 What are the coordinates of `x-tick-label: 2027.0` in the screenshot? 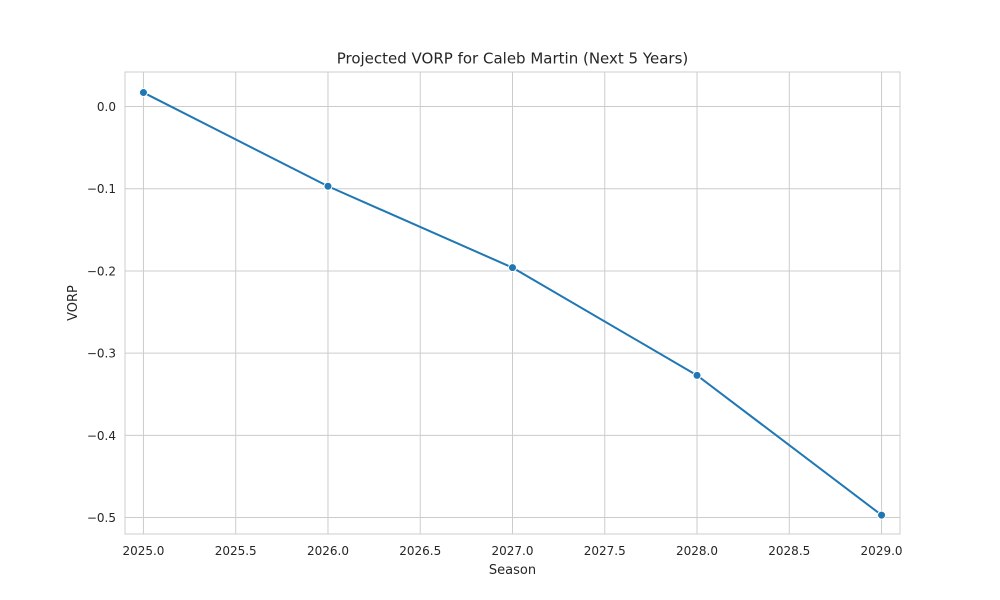 It's located at (513, 551).